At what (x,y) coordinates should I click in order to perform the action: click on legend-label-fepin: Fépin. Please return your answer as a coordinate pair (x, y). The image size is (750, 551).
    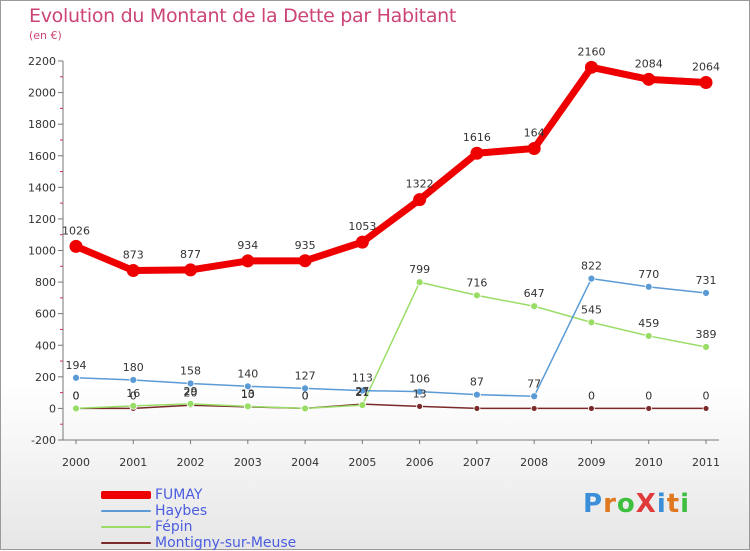
    Looking at the image, I should click on (174, 527).